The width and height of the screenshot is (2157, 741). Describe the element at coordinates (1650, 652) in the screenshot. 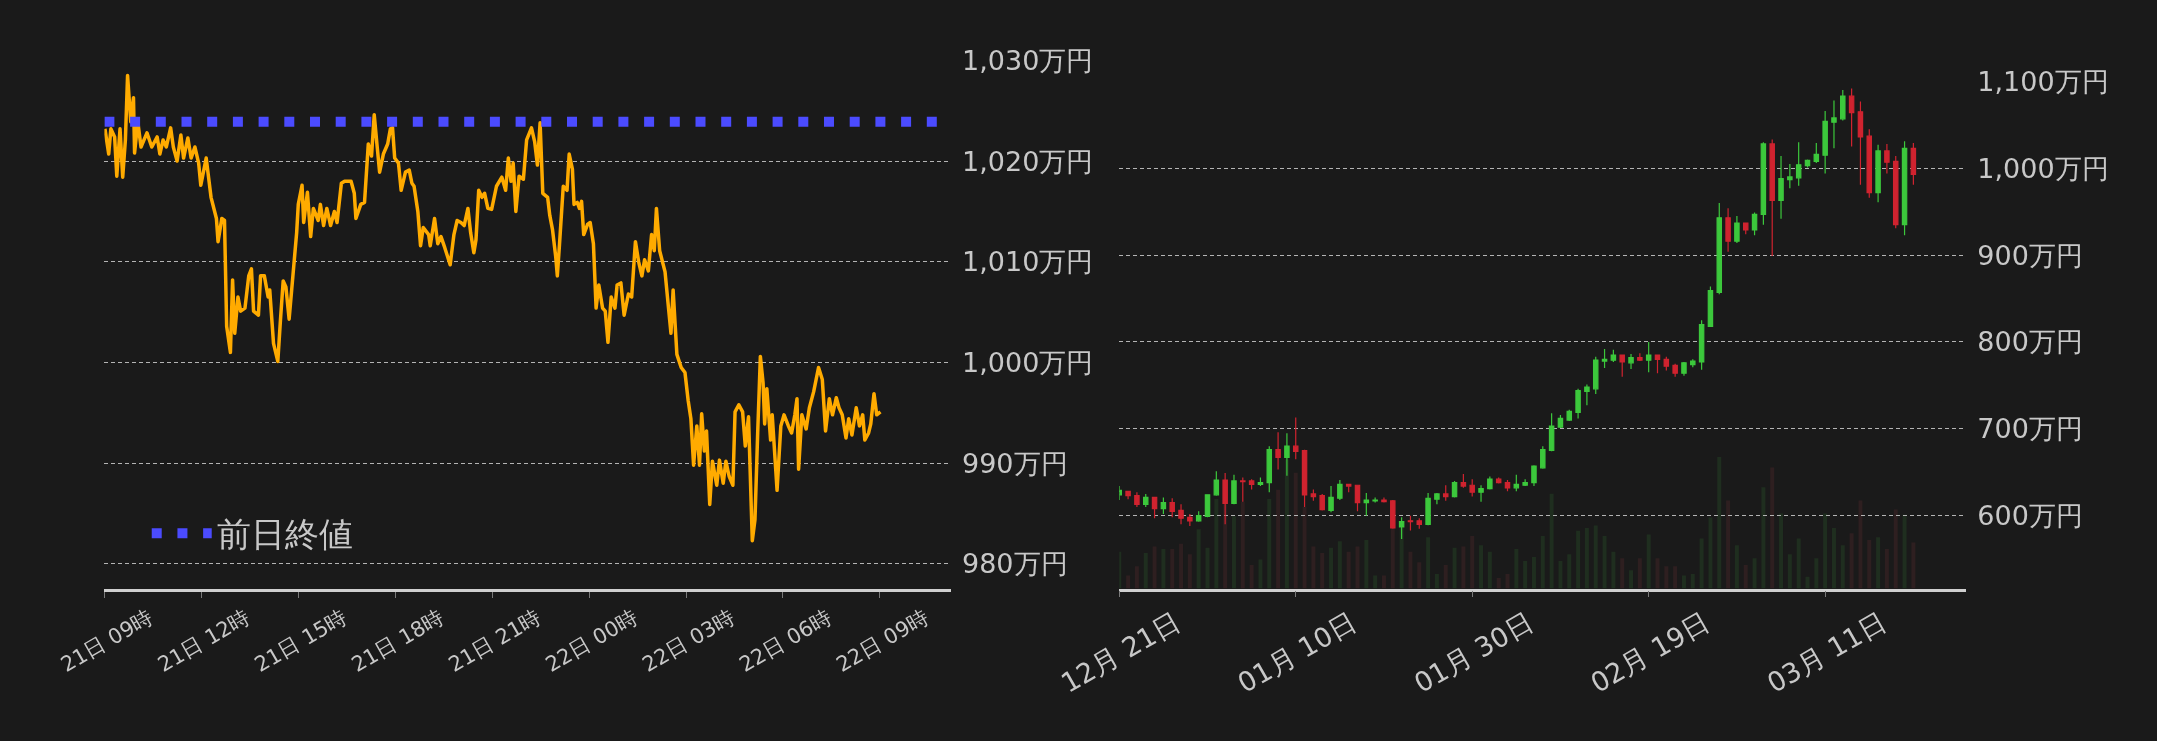

I see `x-tick-label: 02月 19日` at that location.